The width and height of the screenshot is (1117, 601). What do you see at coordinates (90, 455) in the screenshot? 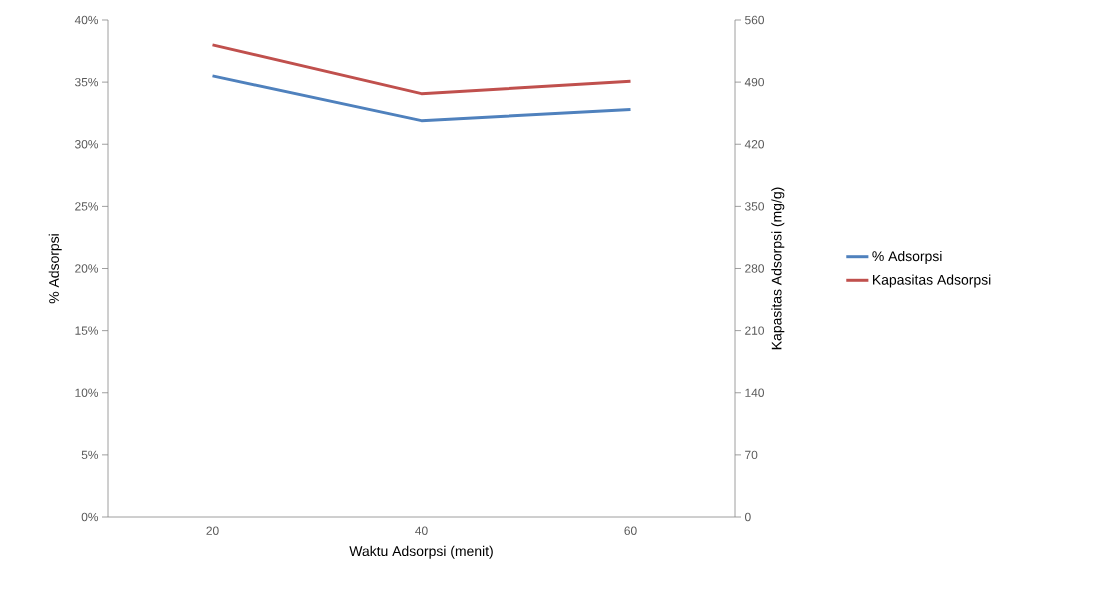
I see `y-tick-label: 5%` at bounding box center [90, 455].